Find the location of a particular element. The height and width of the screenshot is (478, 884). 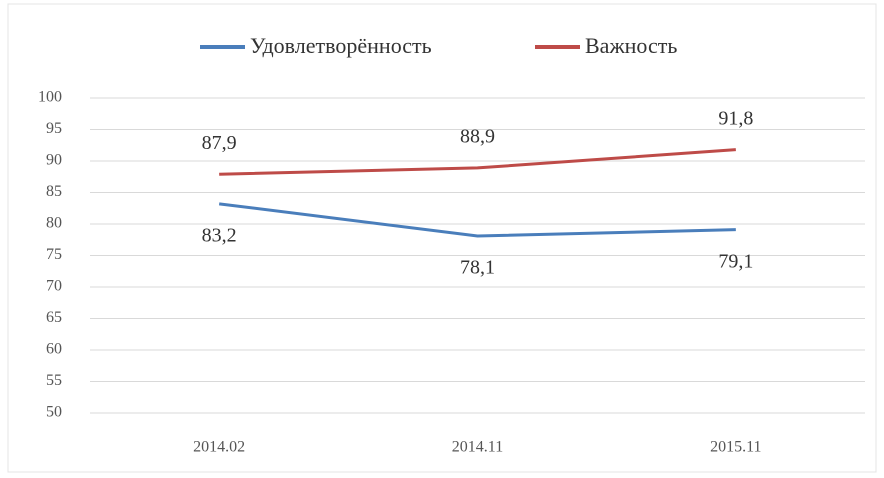

data-label: 79,1 is located at coordinates (735, 261).